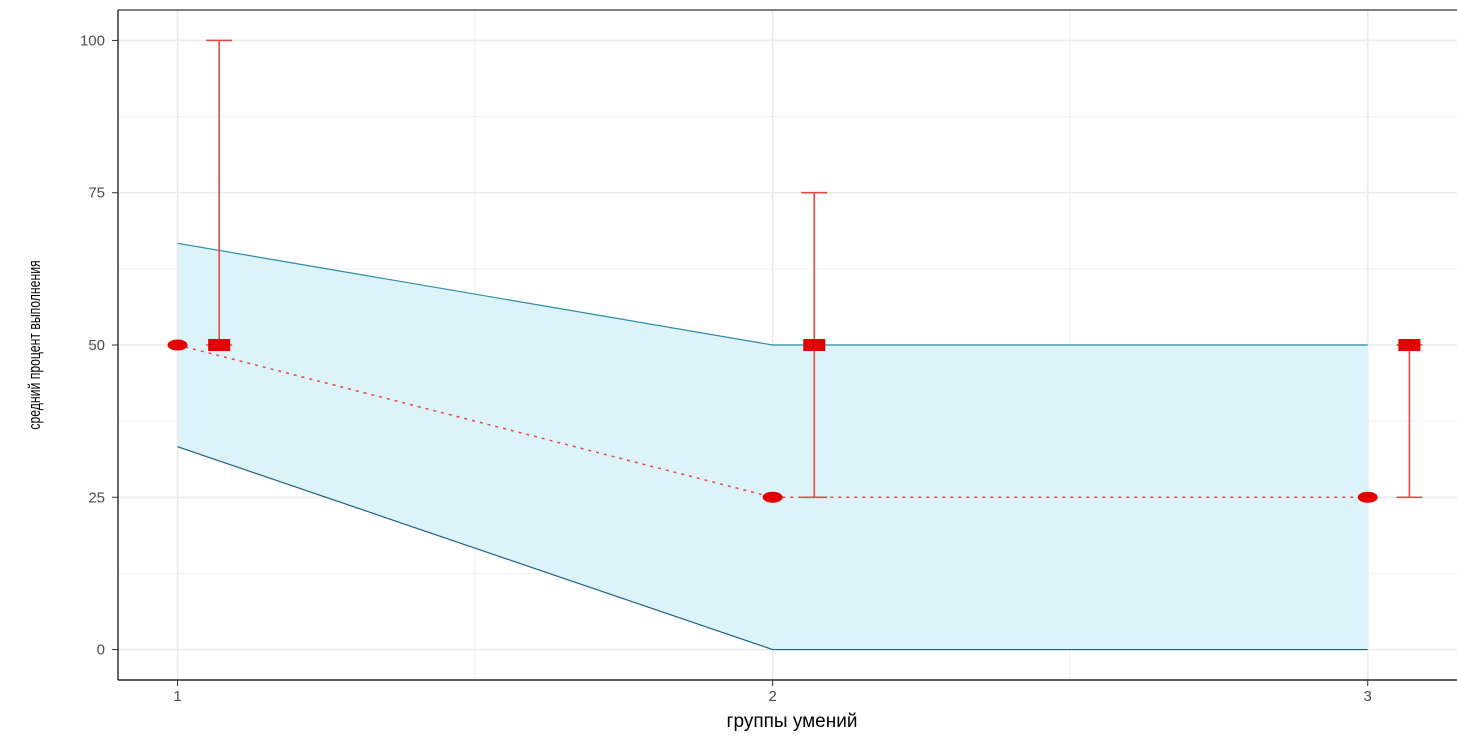 This screenshot has height=739, width=1457. Describe the element at coordinates (177, 696) in the screenshot. I see `x-tick-label: 1` at that location.